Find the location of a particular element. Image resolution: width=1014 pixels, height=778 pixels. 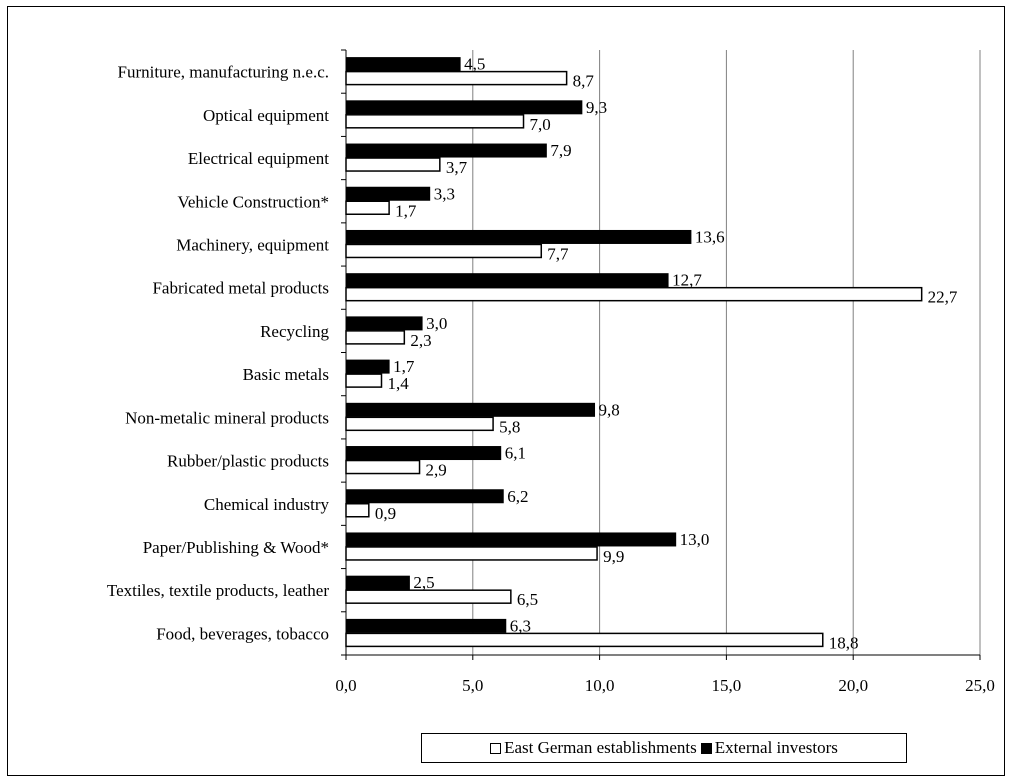

data-label-external-investors: 6,3 is located at coordinates (520, 625).